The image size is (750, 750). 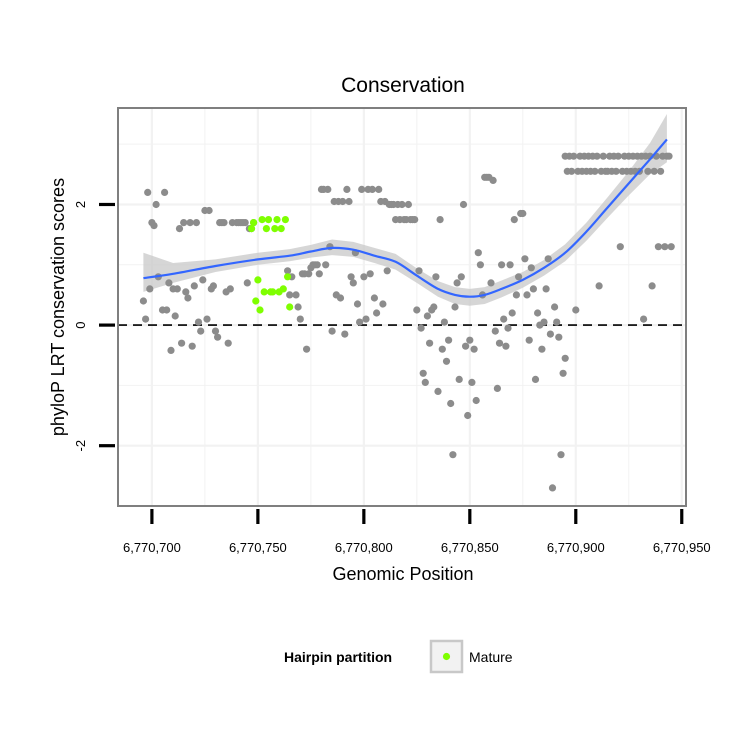 What do you see at coordinates (470, 547) in the screenshot?
I see `x-tick-label: 6,770,850` at bounding box center [470, 547].